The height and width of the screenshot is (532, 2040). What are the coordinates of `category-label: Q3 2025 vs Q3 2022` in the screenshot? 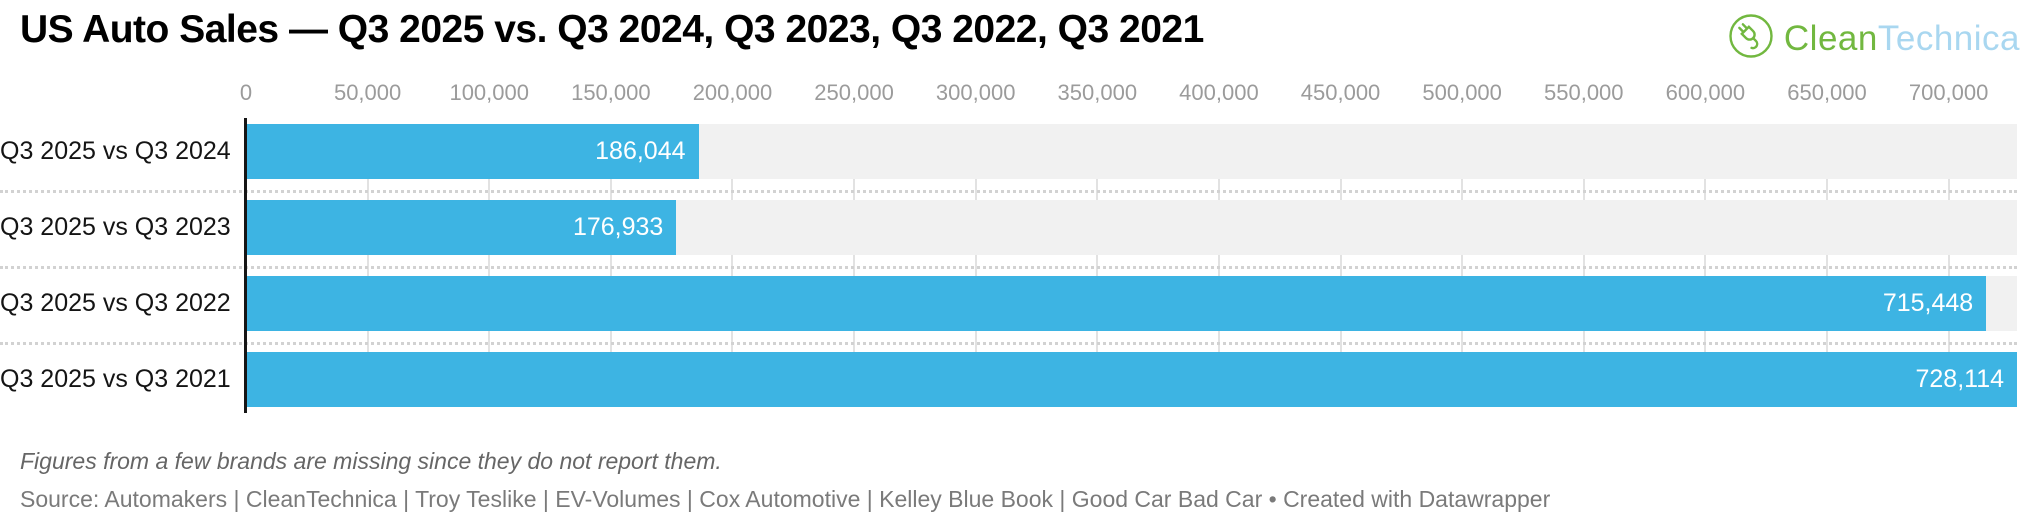 It's located at (115, 303).